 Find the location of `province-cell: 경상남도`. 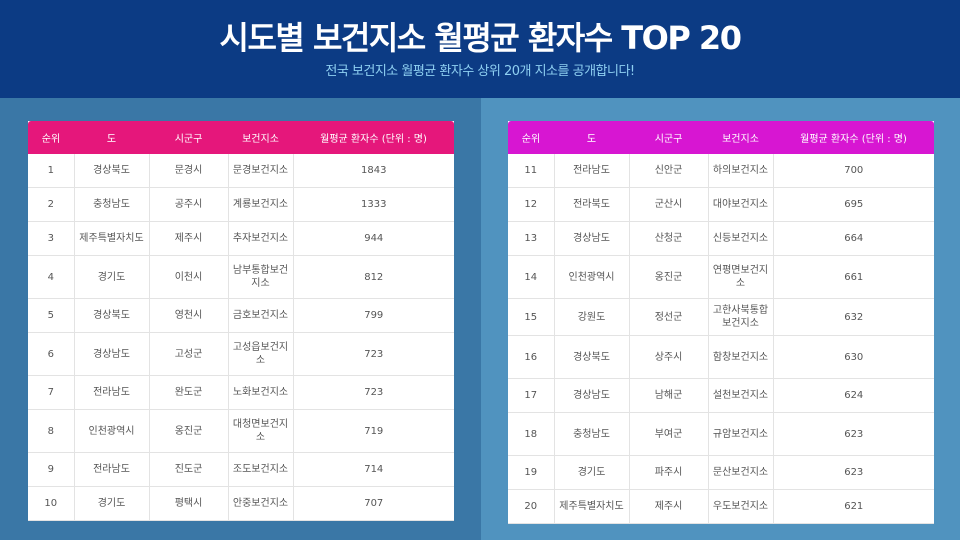

province-cell: 경상남도 is located at coordinates (112, 354).